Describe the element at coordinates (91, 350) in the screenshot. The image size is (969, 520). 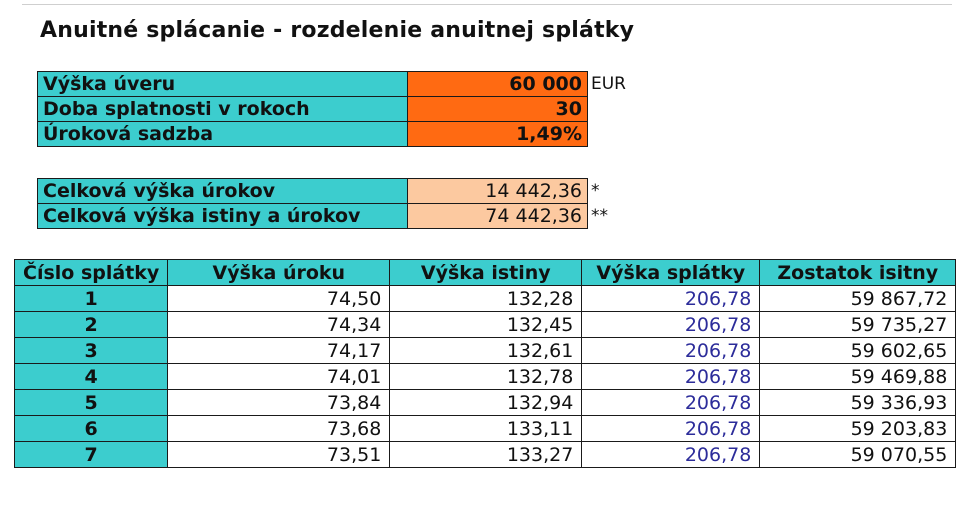
I see `installment-number: 3` at that location.